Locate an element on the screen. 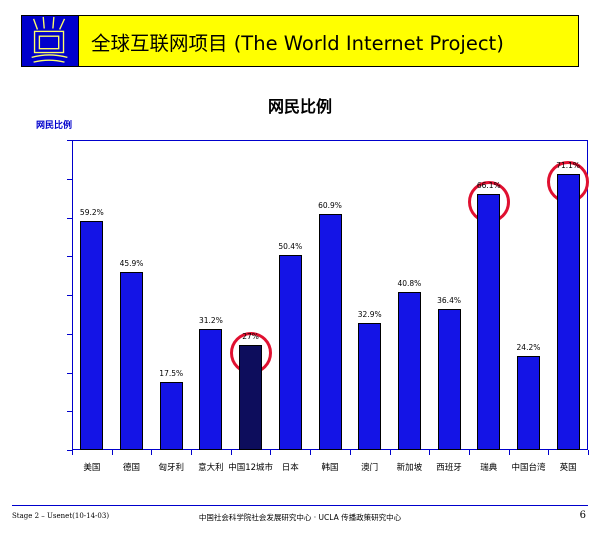  bar-value-label: 32.9% is located at coordinates (369, 314).